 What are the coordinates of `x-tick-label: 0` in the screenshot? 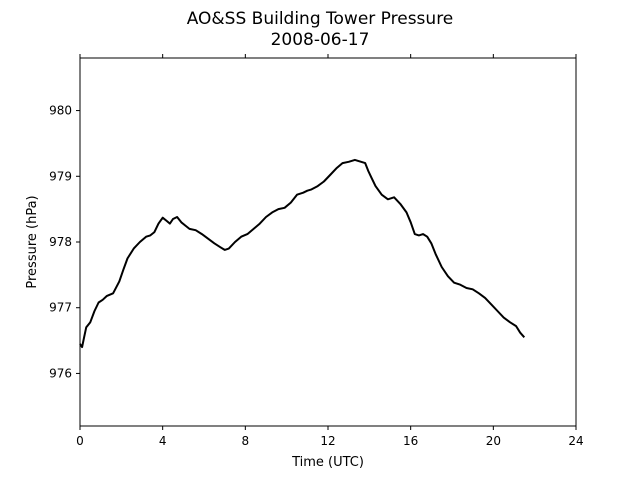 It's located at (80, 441).